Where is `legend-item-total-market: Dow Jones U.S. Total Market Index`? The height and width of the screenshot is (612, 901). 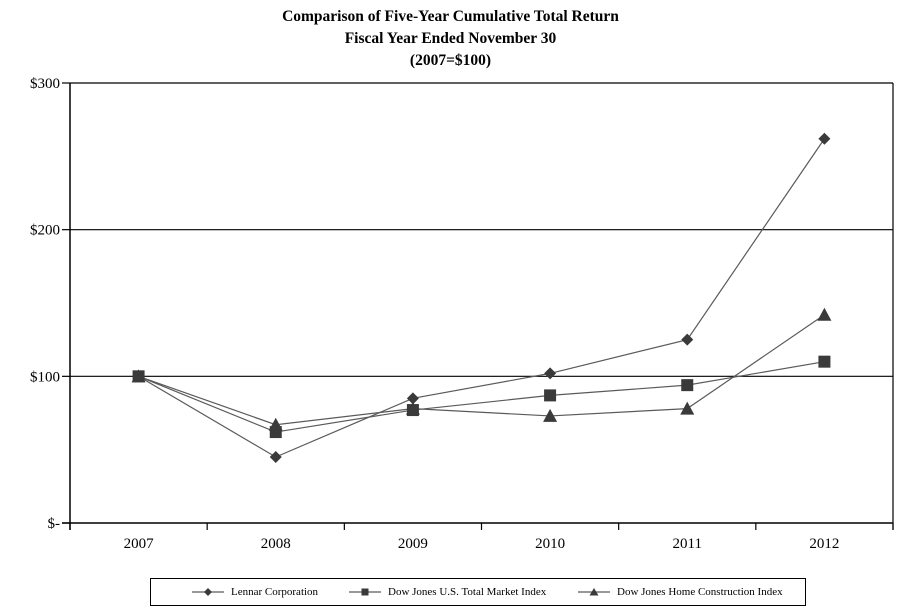
legend-item-total-market: Dow Jones U.S. Total Market Index is located at coordinates (447, 592).